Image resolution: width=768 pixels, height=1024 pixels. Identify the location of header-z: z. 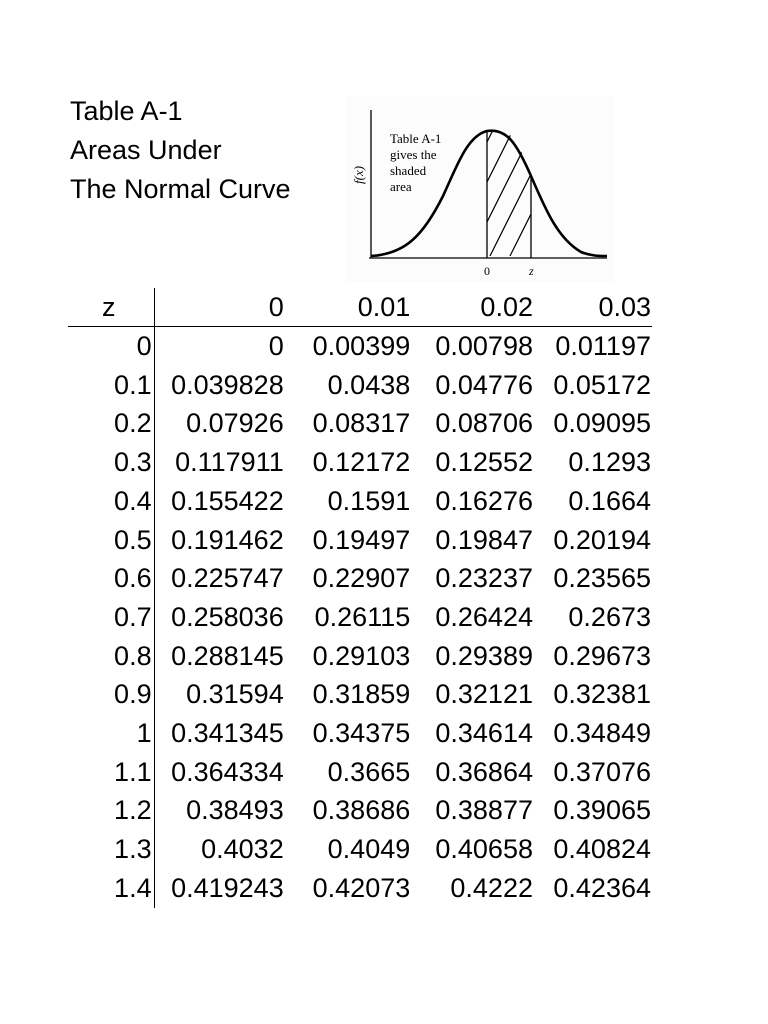
(111, 307).